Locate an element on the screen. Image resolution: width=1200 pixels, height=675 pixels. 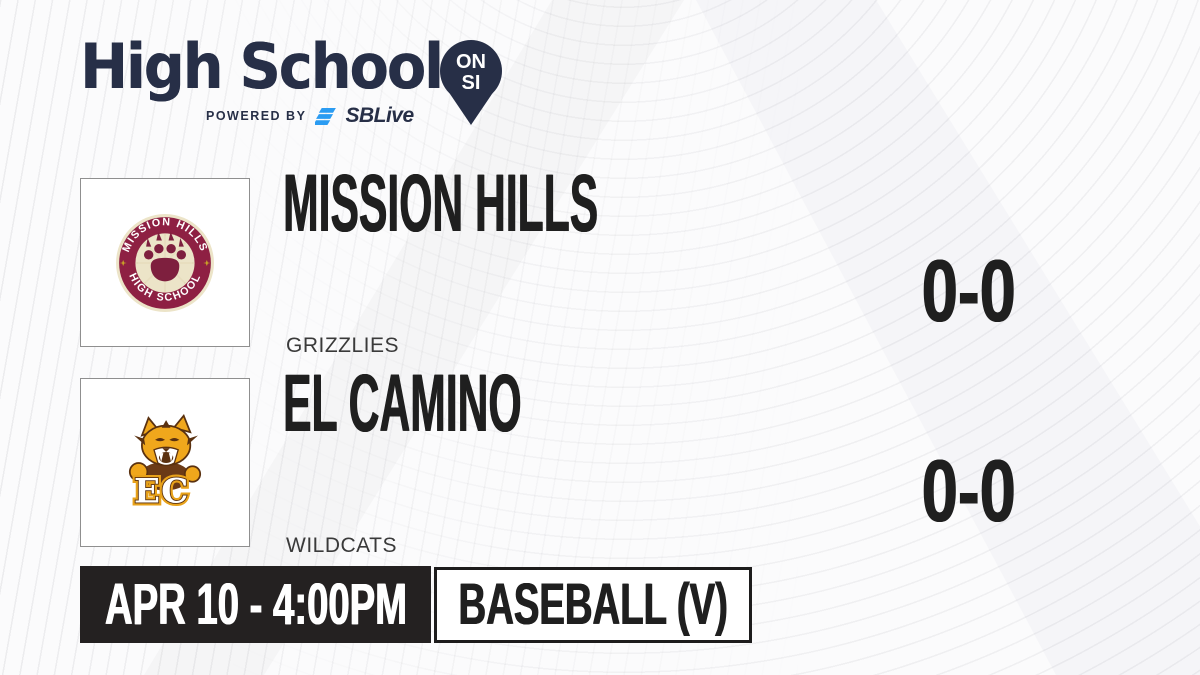
game-sport: BASEBALL (V) is located at coordinates (593, 604).